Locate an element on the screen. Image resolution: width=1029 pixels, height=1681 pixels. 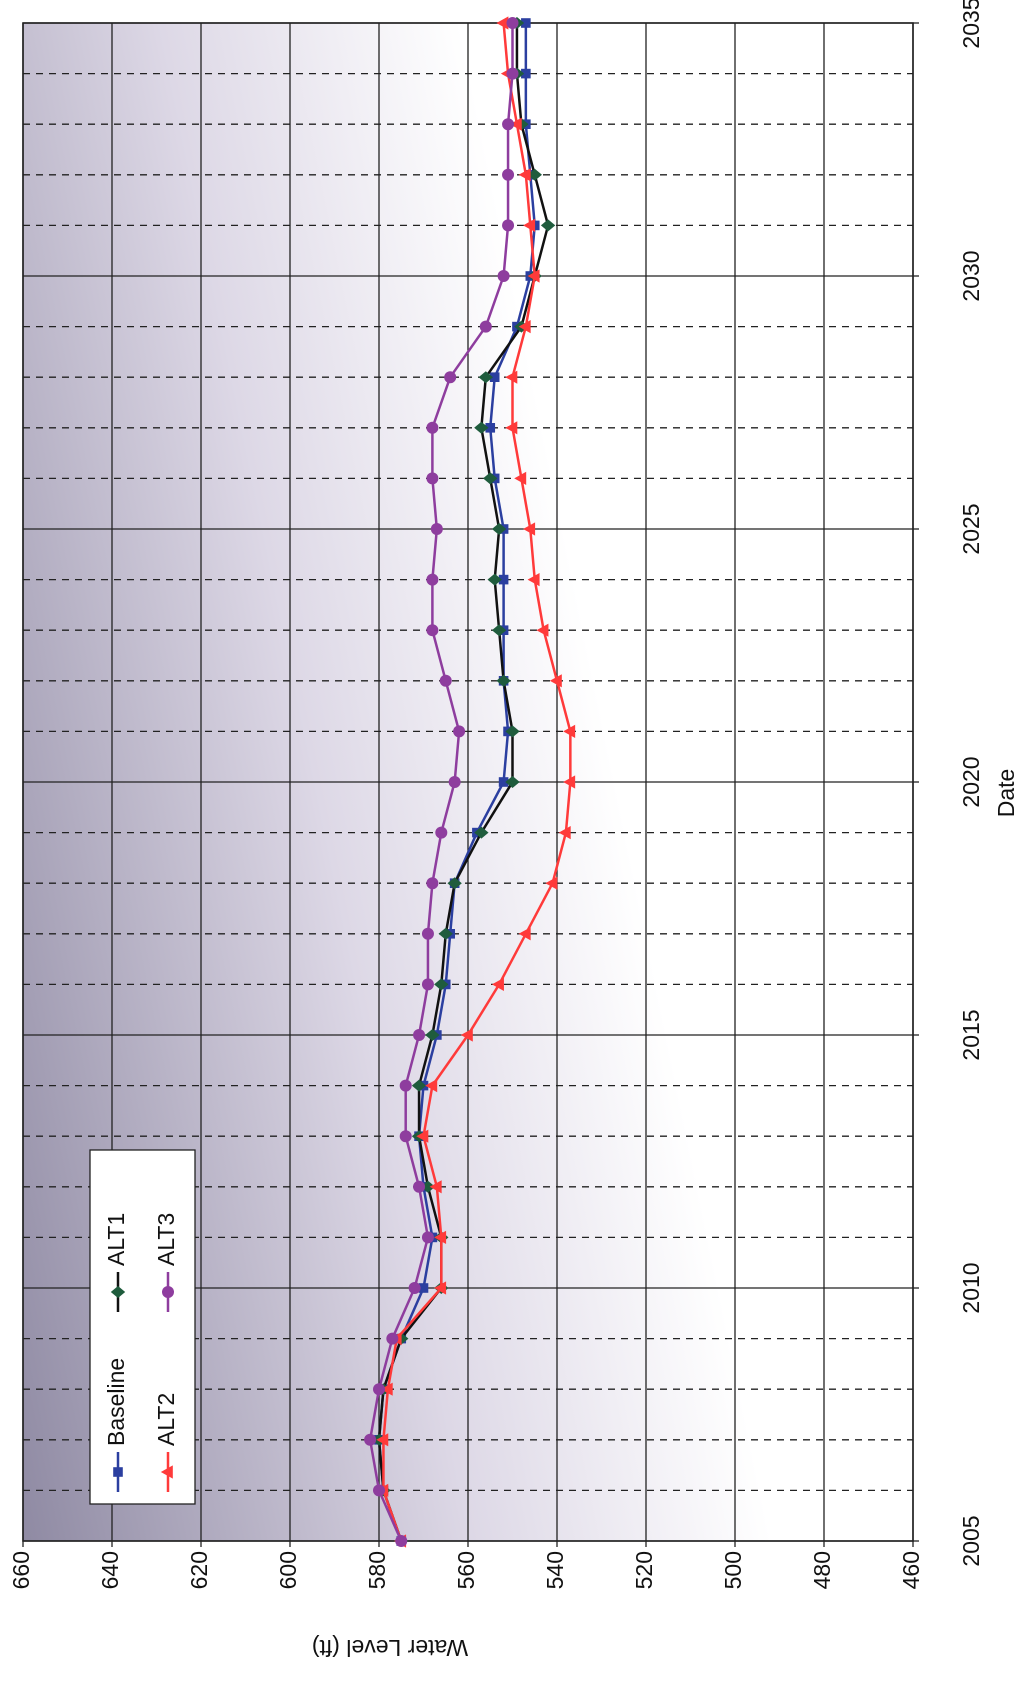
x-tick-label: 2035 is located at coordinates (971, 24).